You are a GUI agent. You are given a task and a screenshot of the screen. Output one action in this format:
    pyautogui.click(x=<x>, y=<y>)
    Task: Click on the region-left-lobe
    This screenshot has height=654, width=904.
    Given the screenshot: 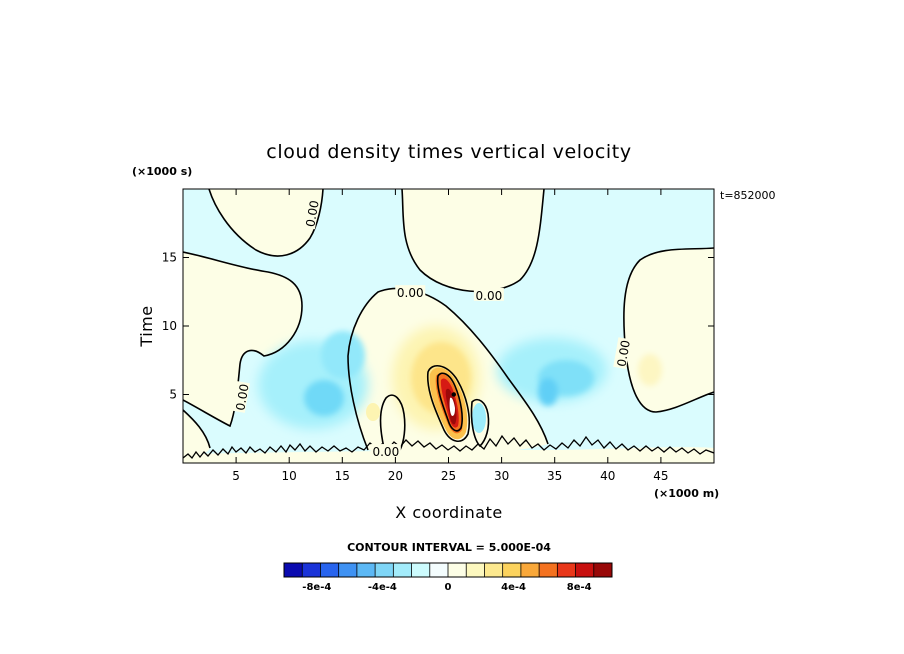 What is the action you would take?
    pyautogui.click(x=242, y=339)
    